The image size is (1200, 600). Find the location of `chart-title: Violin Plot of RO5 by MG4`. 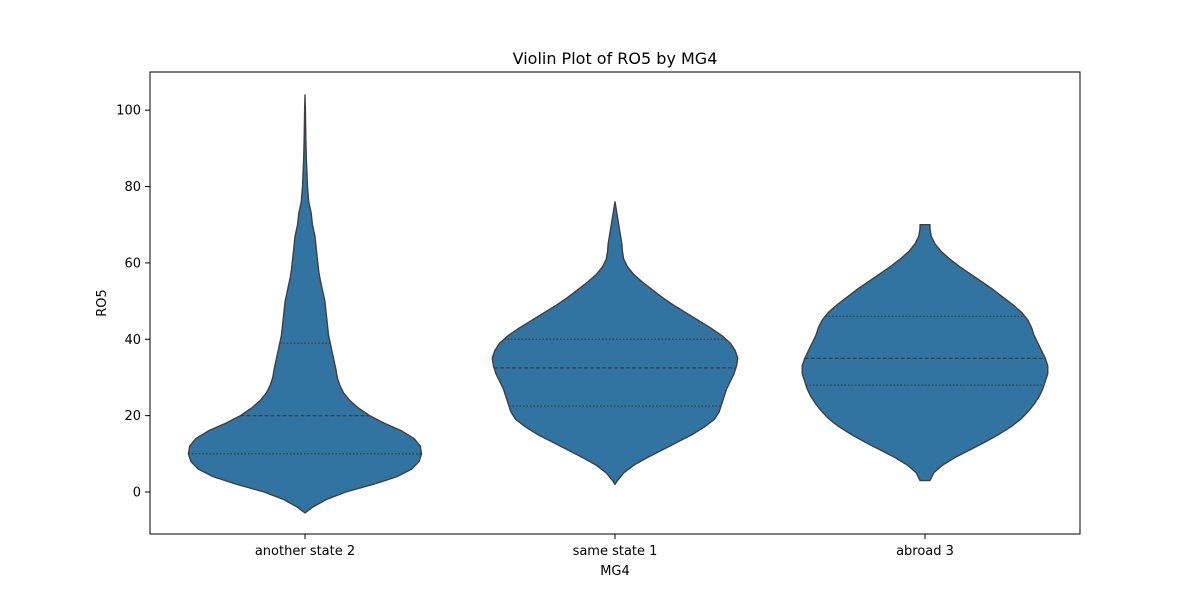

chart-title: Violin Plot of RO5 by MG4 is located at coordinates (615, 58).